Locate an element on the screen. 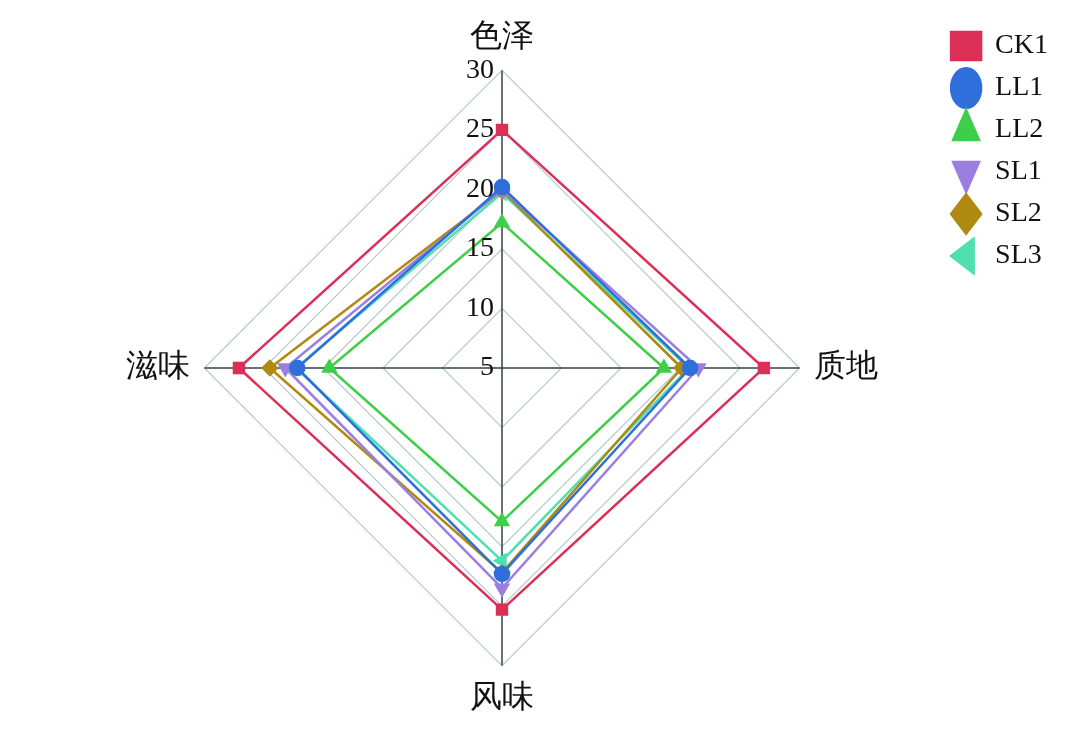  y-tick-label: 10 is located at coordinates (480, 306).